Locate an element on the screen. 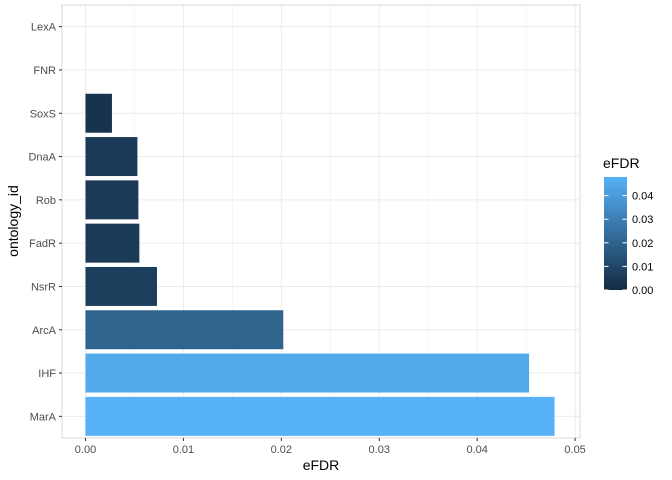 The image size is (672, 480). y-tick-label: DnaA is located at coordinates (42, 158).